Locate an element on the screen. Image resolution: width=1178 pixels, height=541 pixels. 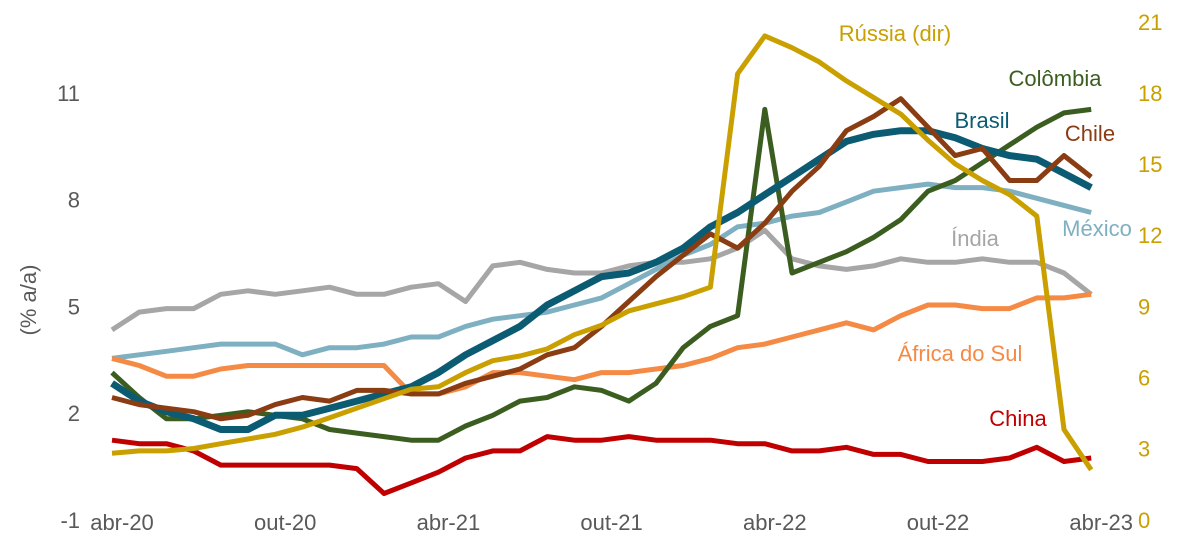
x-tick-label: out-21 is located at coordinates (611, 522).